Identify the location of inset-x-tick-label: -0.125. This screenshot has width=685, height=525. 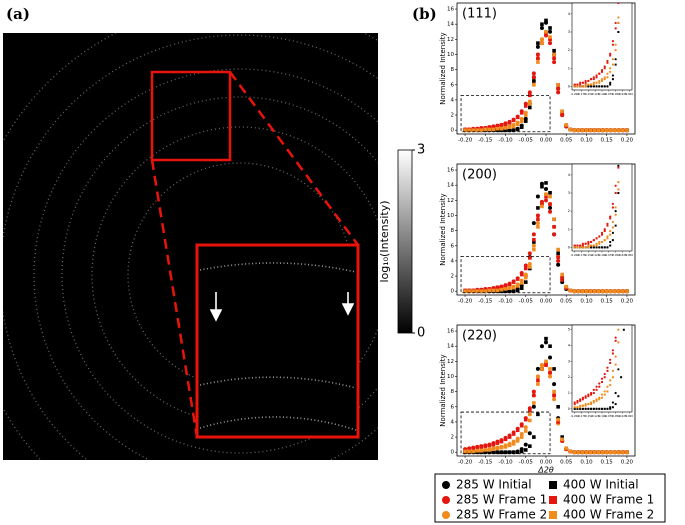
(595, 416).